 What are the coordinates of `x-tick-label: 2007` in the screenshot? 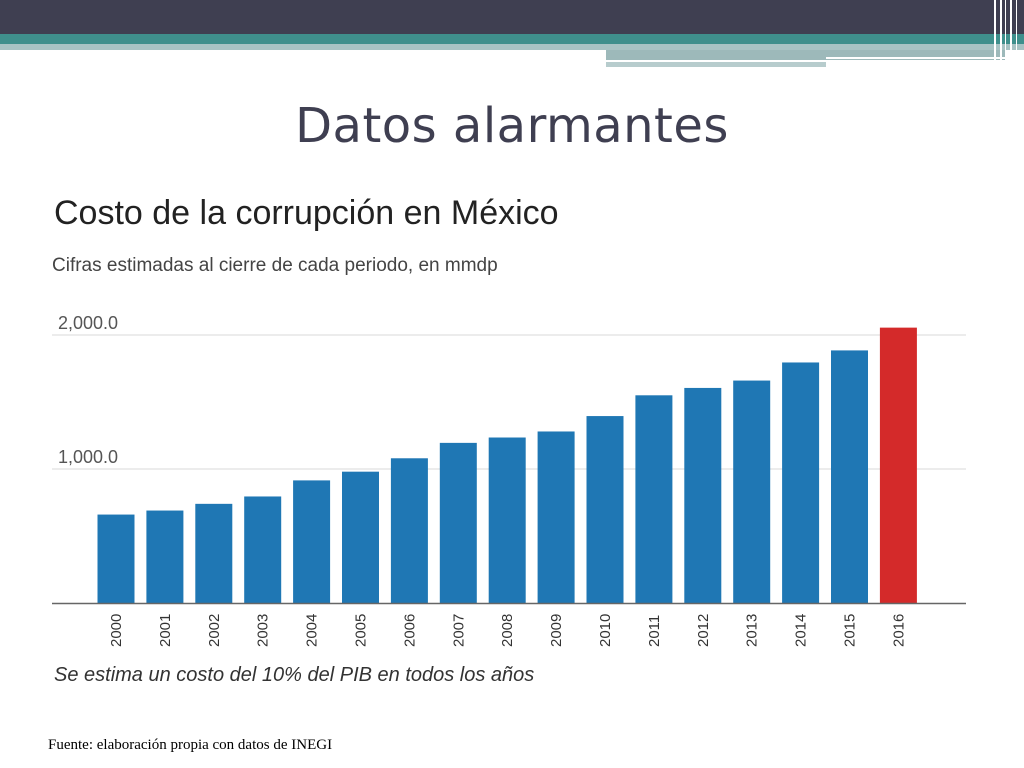 It's located at (458, 630).